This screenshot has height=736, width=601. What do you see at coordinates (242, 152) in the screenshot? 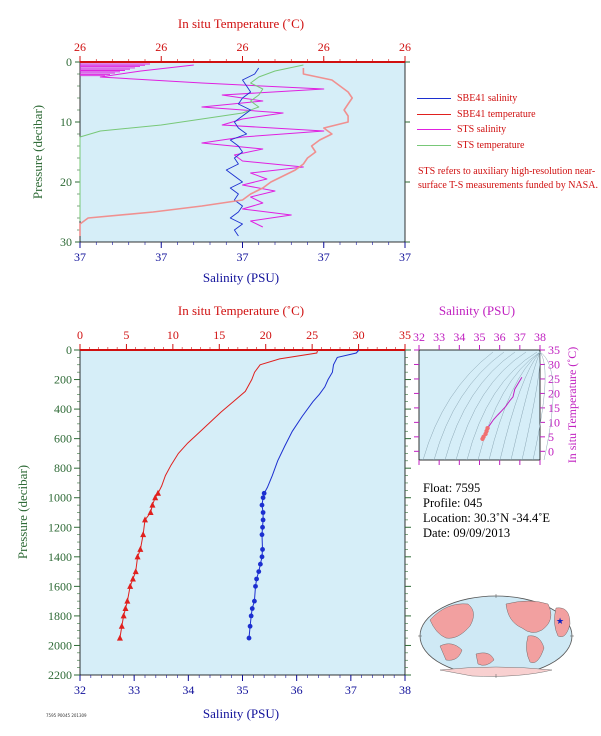
I see `sbe41-salinity-line` at bounding box center [242, 152].